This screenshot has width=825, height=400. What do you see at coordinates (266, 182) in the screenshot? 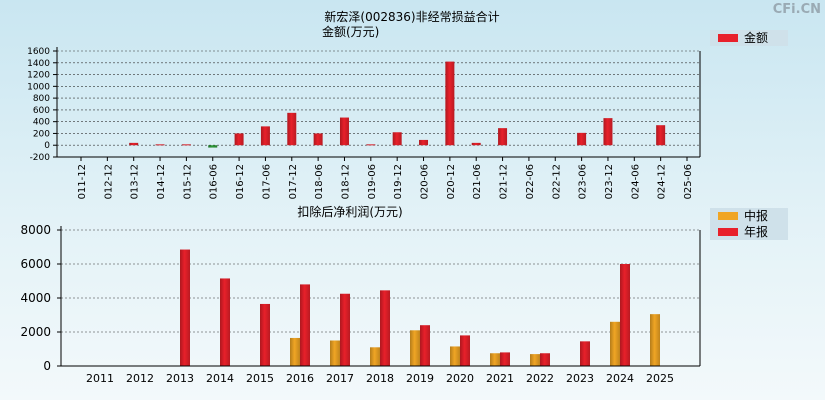
I see `x-tick-label: 2017-06` at bounding box center [266, 182].